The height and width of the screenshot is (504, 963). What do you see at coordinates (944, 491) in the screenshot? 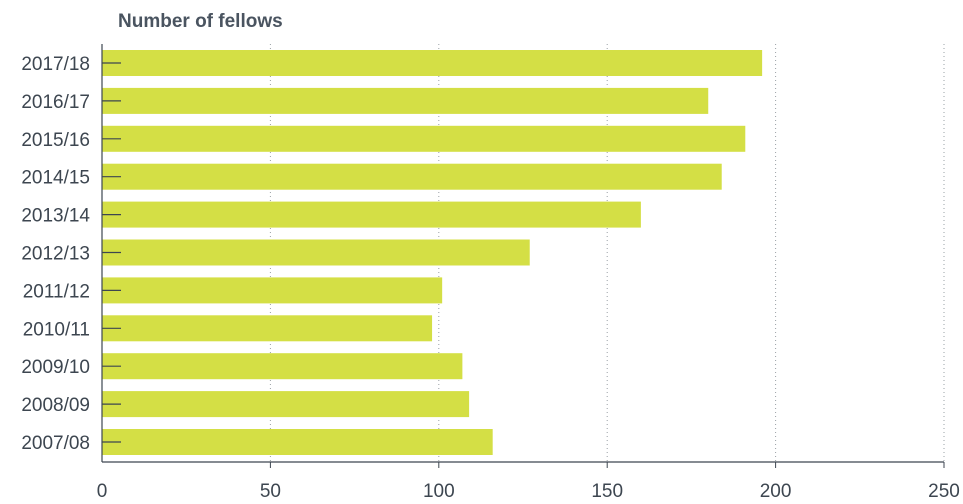
I see `x-tick-label: 250` at bounding box center [944, 491].